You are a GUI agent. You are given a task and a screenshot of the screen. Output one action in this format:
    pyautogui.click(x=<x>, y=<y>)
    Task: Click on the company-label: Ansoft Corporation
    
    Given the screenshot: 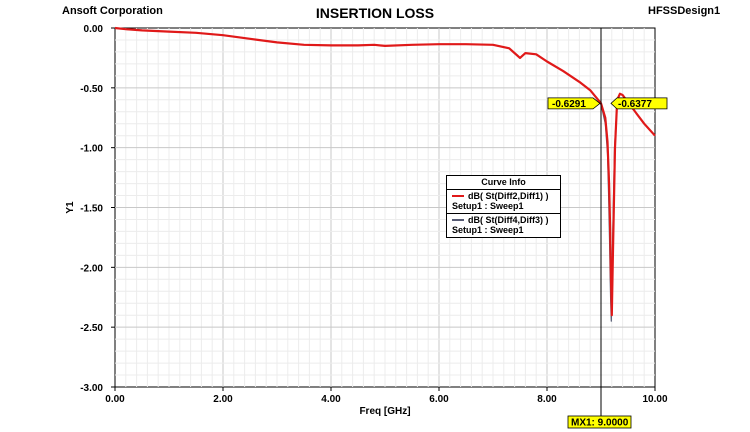 What is the action you would take?
    pyautogui.click(x=112, y=11)
    